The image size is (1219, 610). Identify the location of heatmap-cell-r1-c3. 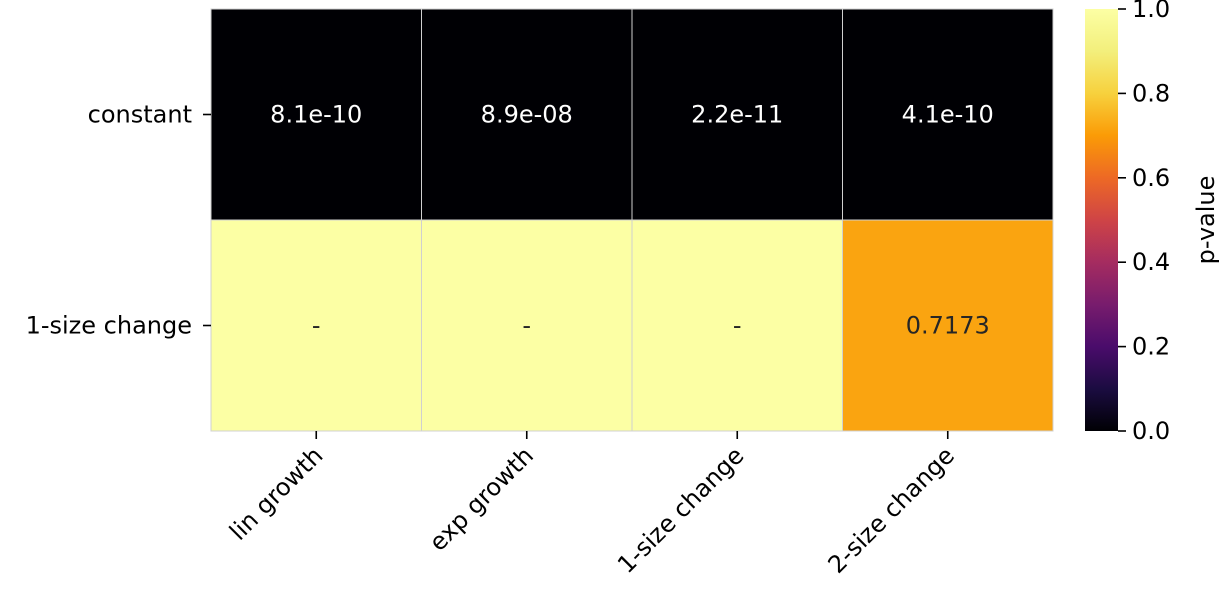
(948, 325).